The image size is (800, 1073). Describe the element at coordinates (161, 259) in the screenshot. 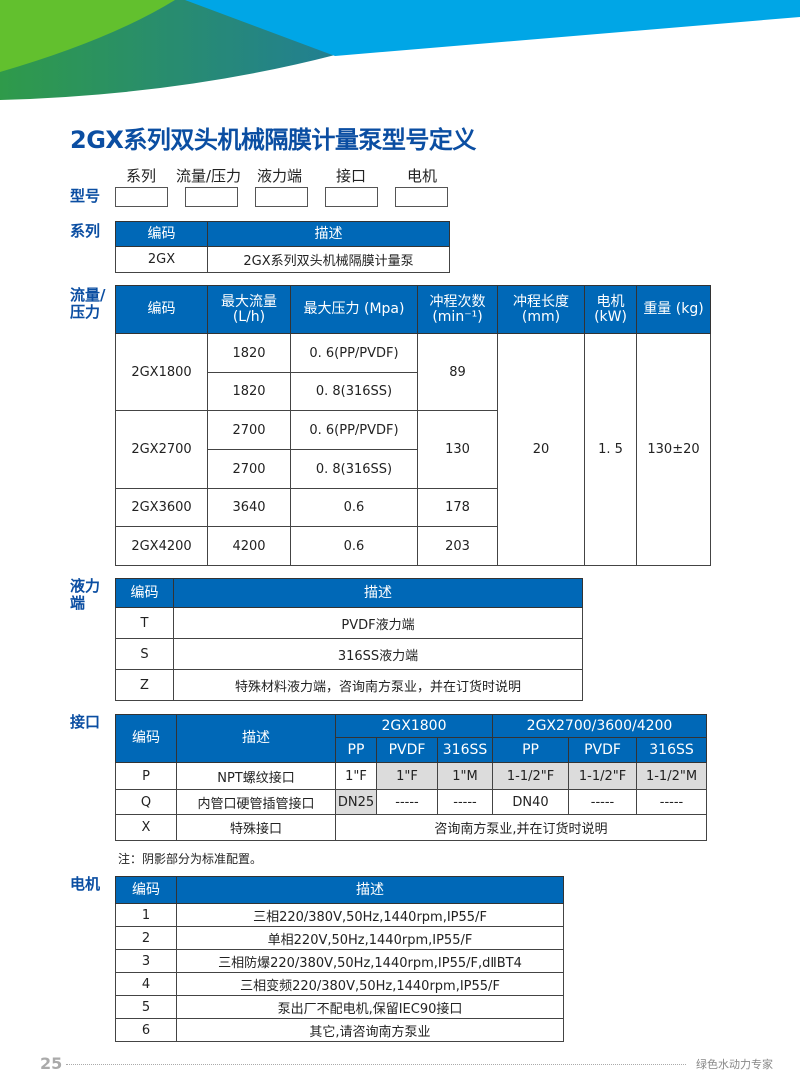

I see `cell: 2GX` at that location.